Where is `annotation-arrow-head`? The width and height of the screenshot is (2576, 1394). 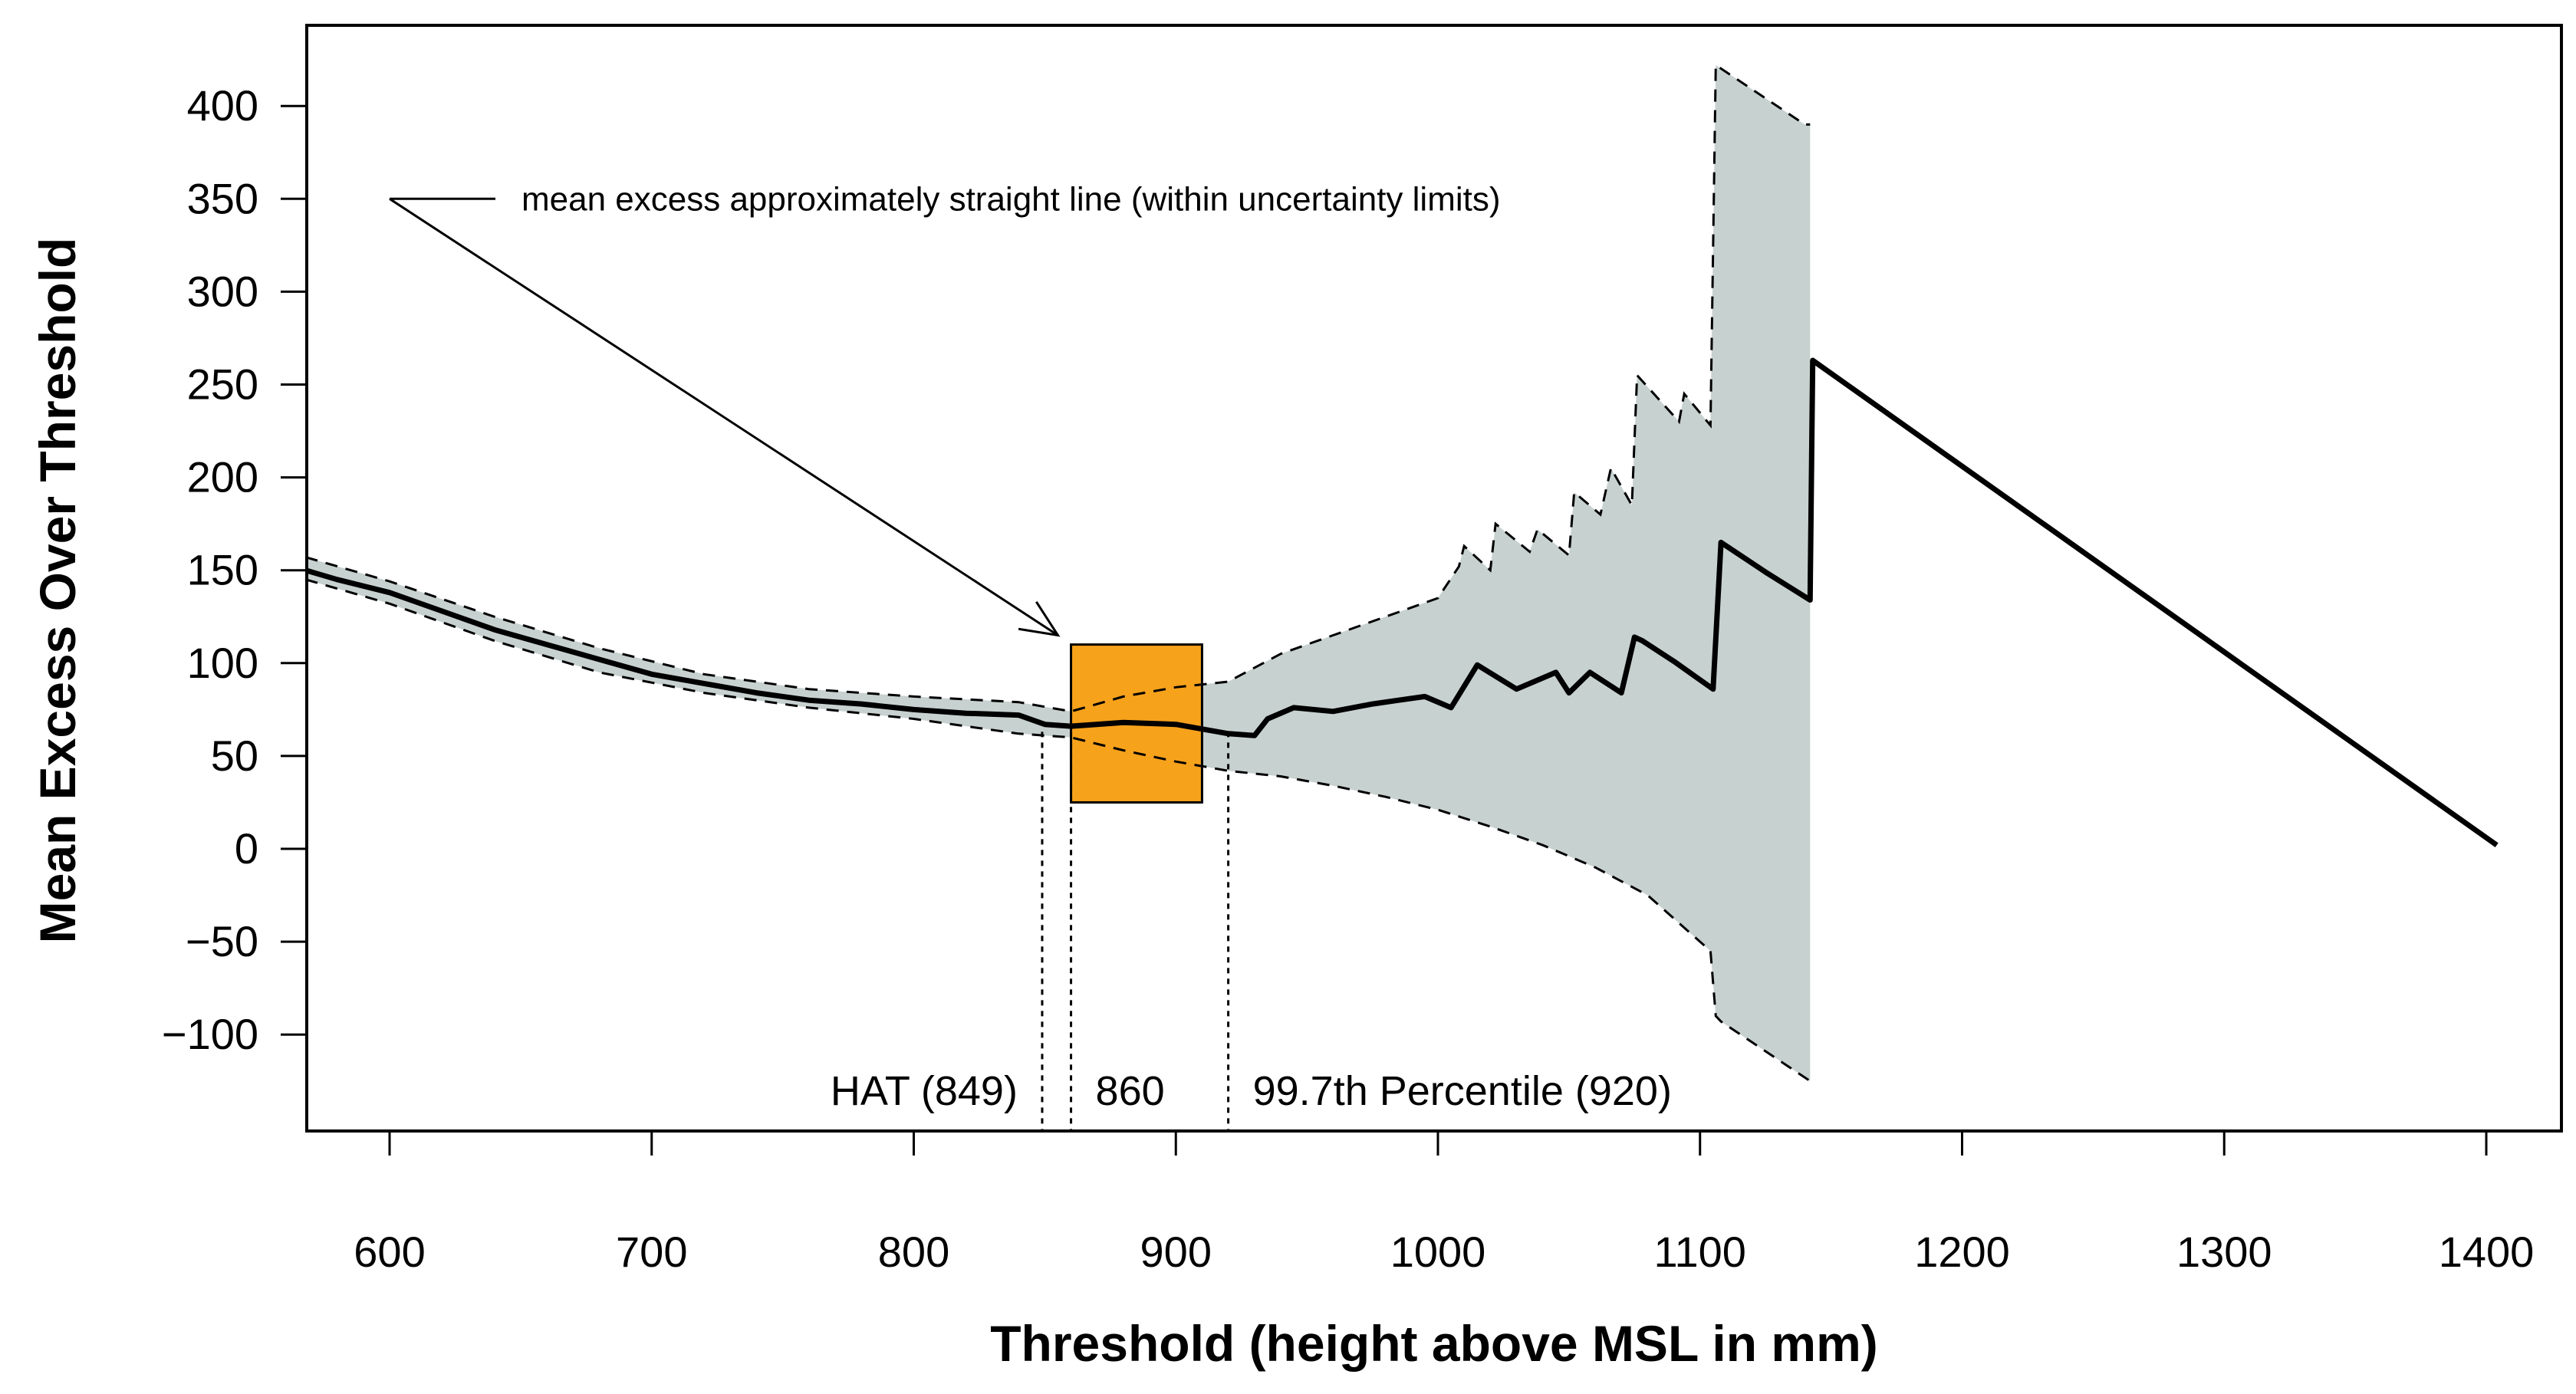 annotation-arrow-head is located at coordinates (1039, 618).